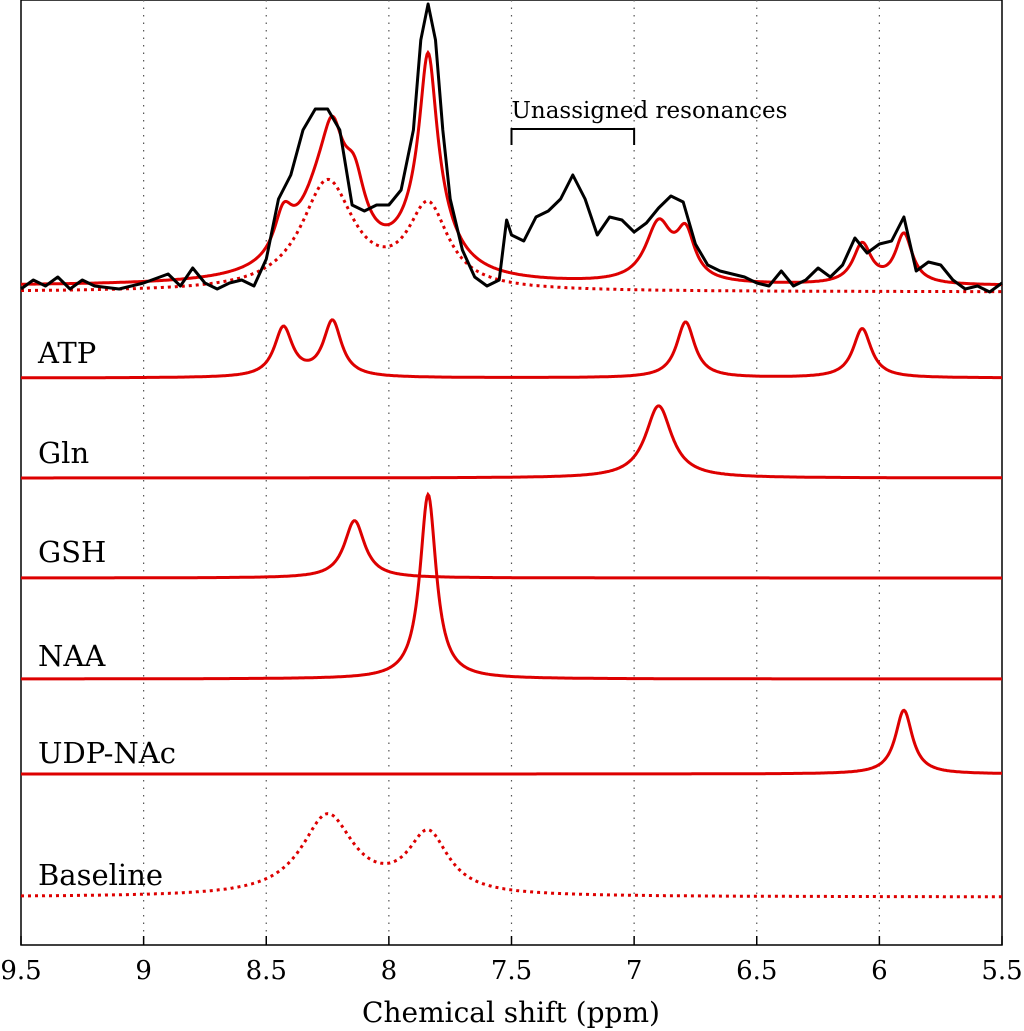 The height and width of the screenshot is (1031, 1024). What do you see at coordinates (511, 742) in the screenshot?
I see `component-trace-udp-nac` at bounding box center [511, 742].